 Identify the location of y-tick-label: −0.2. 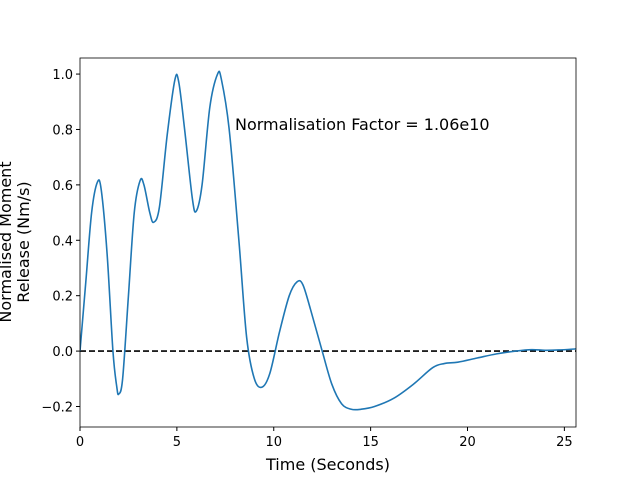
(57, 408).